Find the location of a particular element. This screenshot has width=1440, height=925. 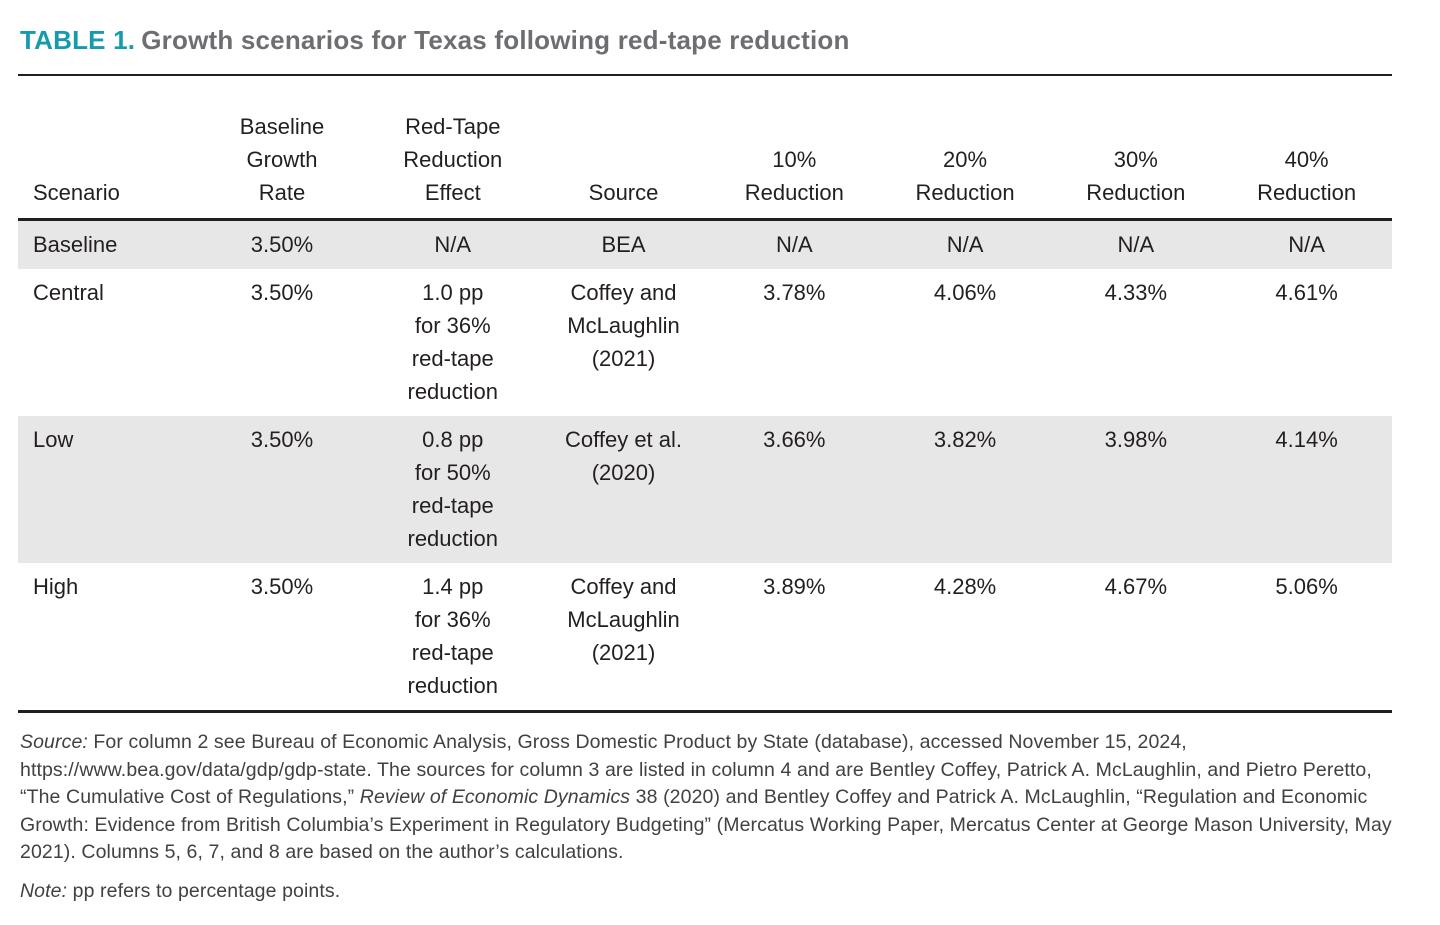

column-header-10-percent-reduction: 10% Reduction is located at coordinates (794, 148).